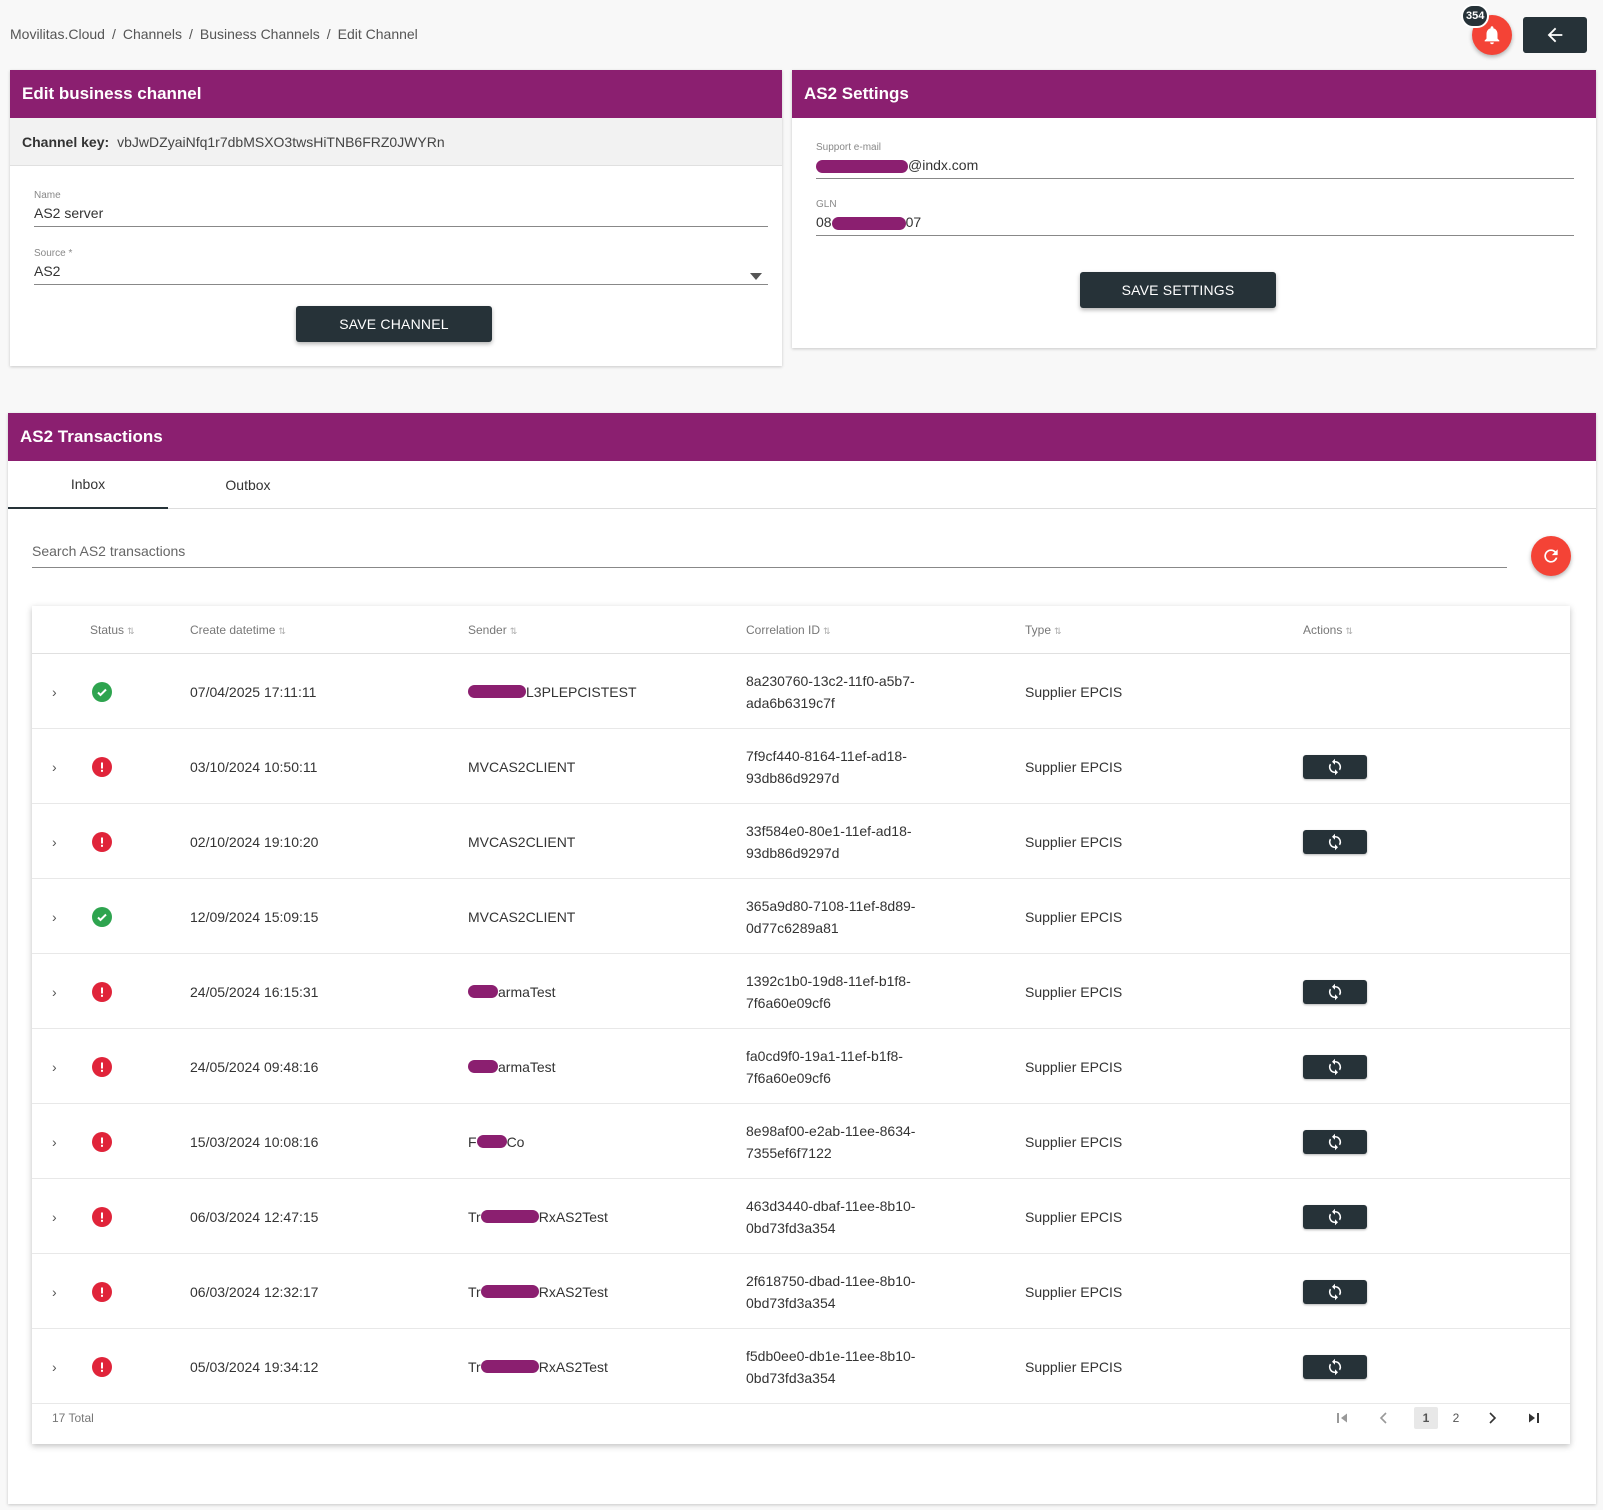 The width and height of the screenshot is (1603, 1510). Describe the element at coordinates (1492, 35) in the screenshot. I see `bell-icon` at that location.